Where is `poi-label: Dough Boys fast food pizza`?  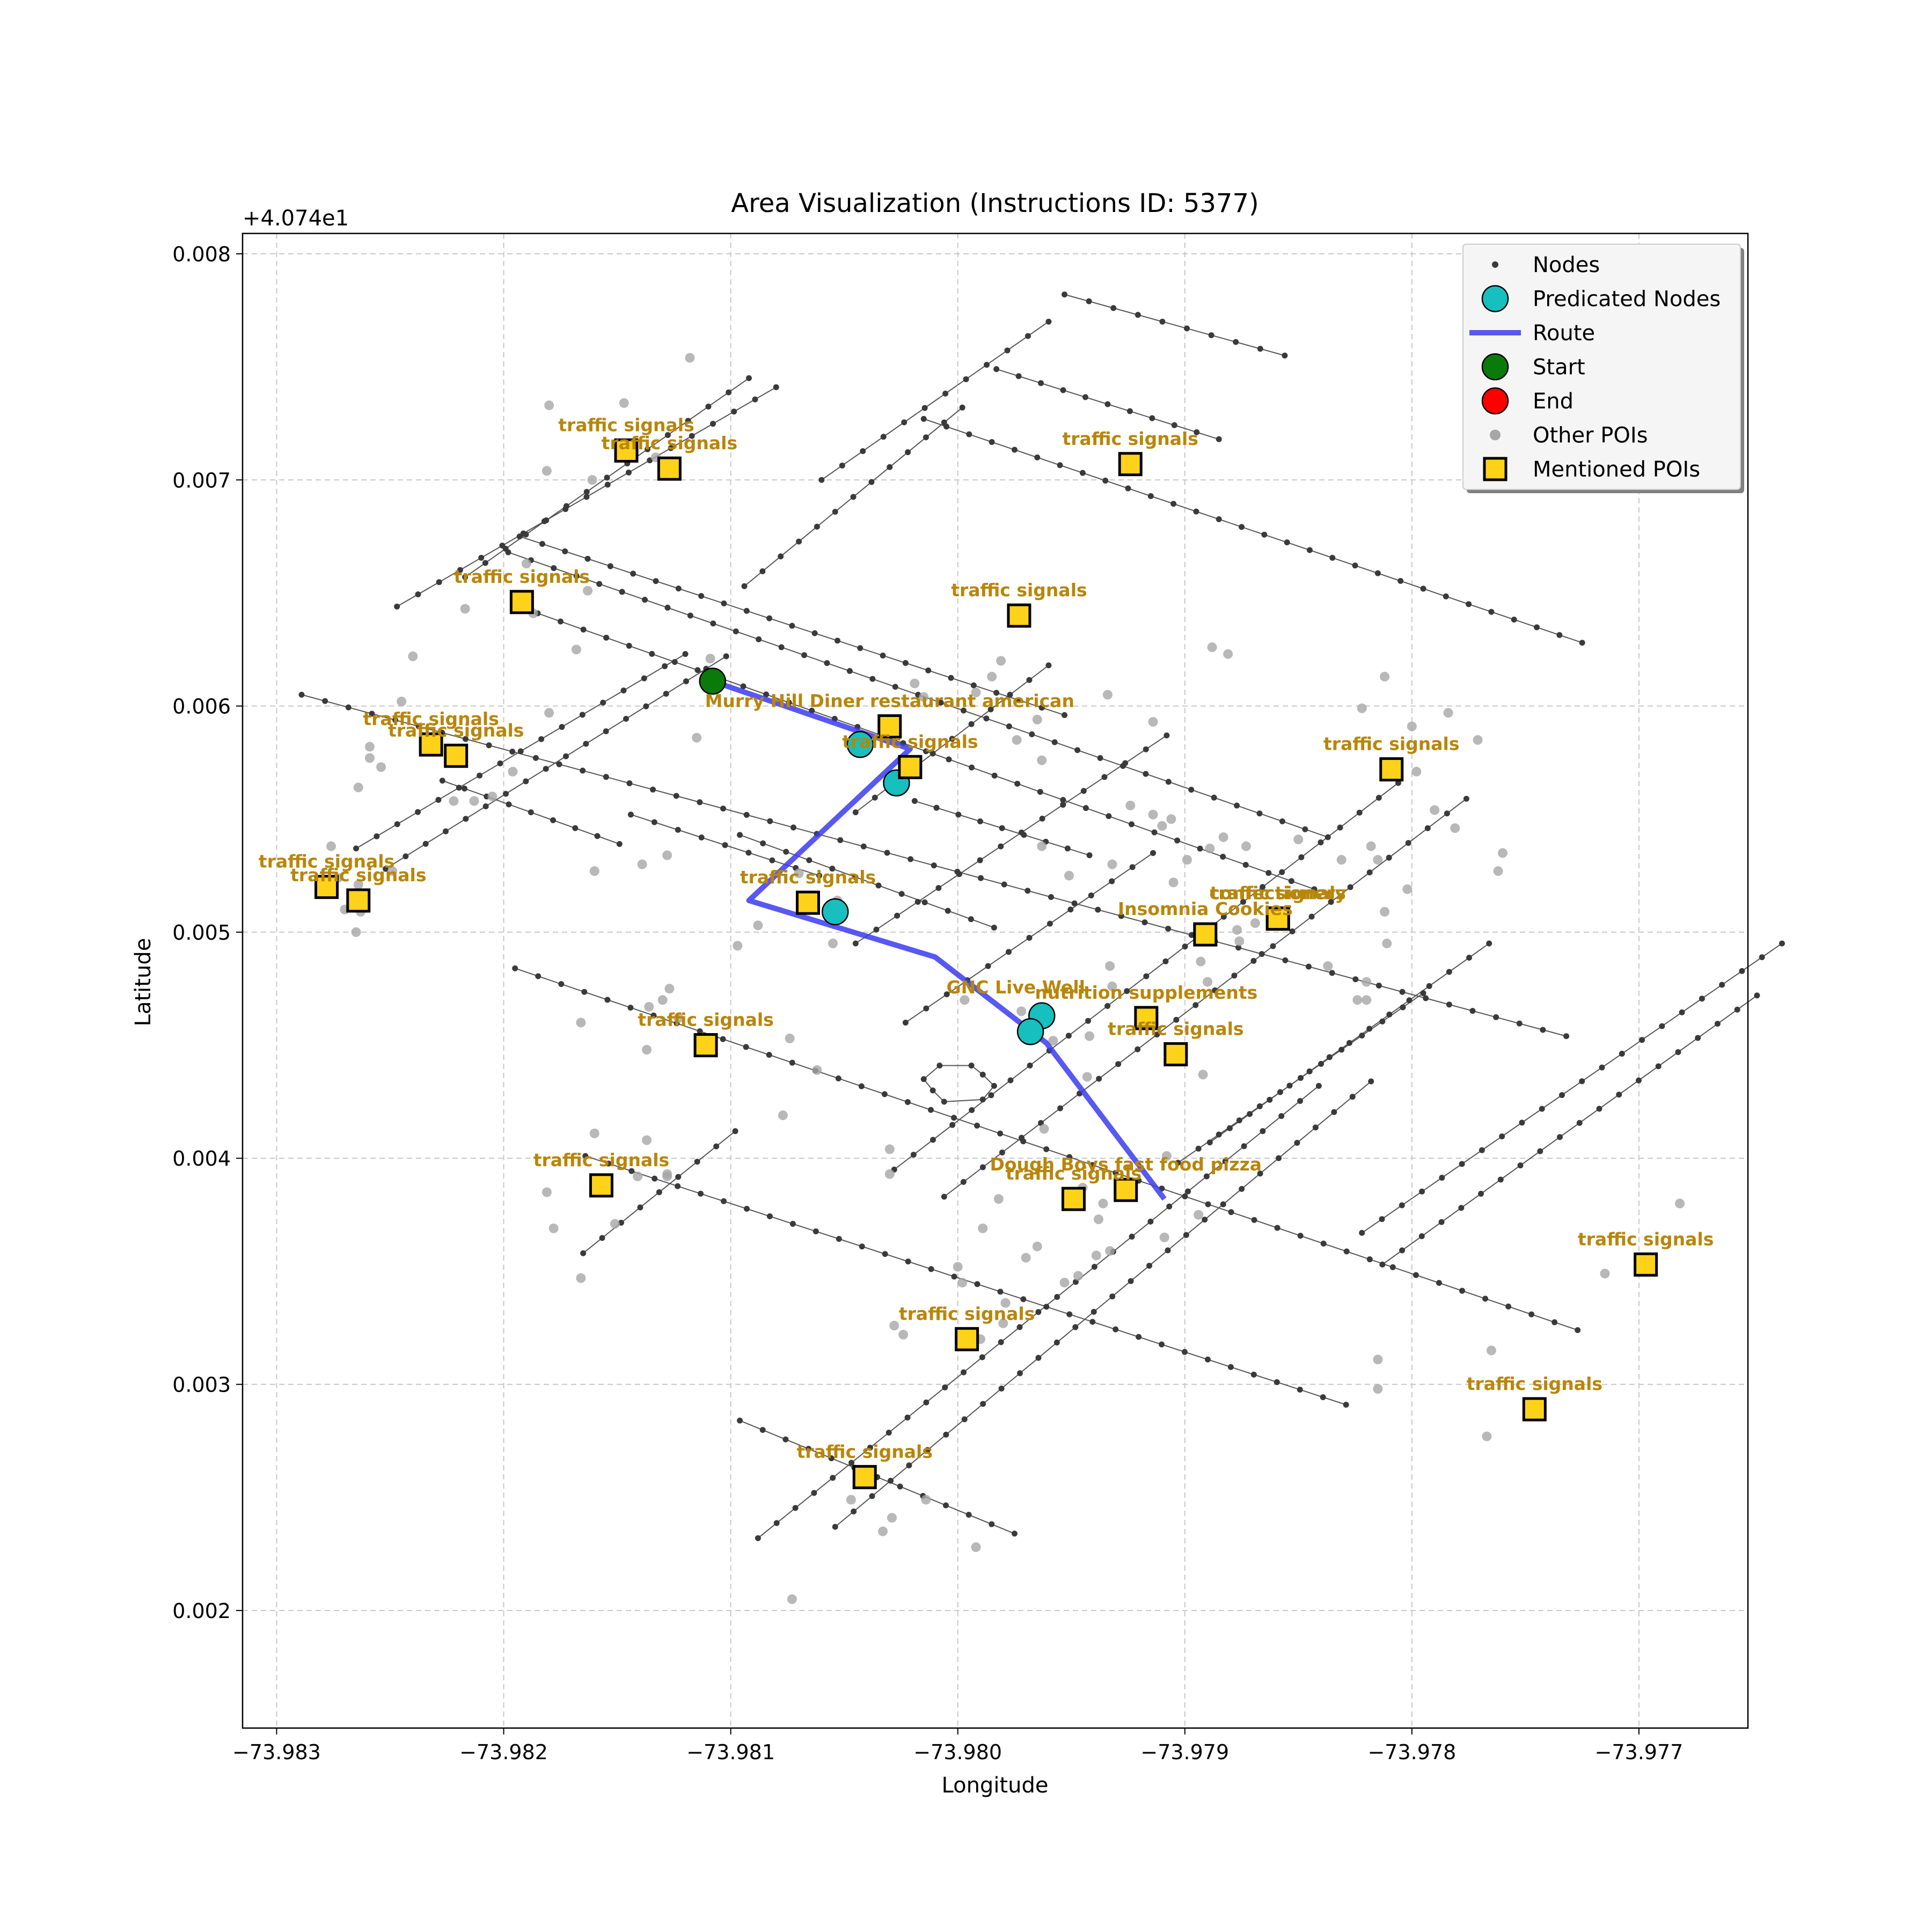
poi-label: Dough Boys fast food pizza is located at coordinates (1126, 1164).